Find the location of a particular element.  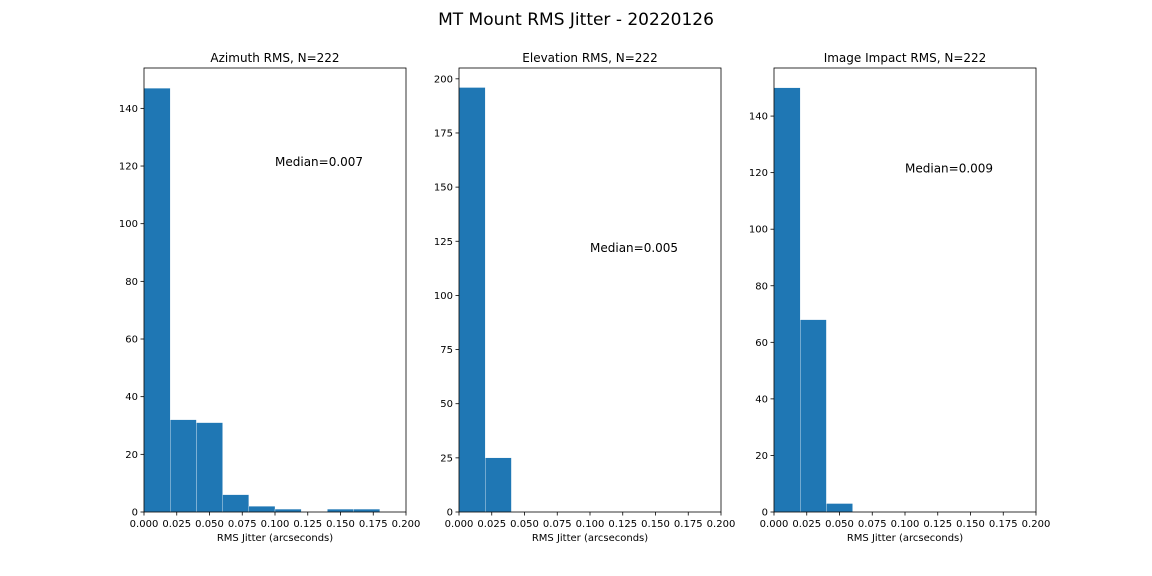

histogram-bar: 2 is located at coordinates (262, 509).